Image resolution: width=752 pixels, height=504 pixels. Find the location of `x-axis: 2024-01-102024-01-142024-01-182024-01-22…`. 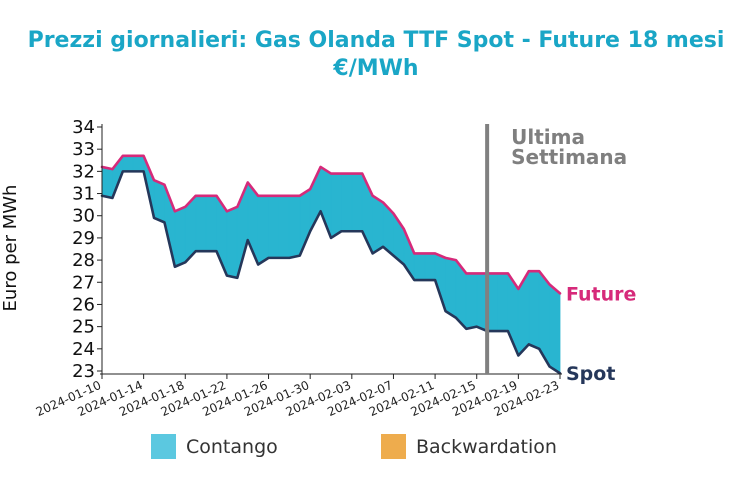

x-axis: 2024-01-102024-01-142024-01-182024-01-22… is located at coordinates (298, 396).